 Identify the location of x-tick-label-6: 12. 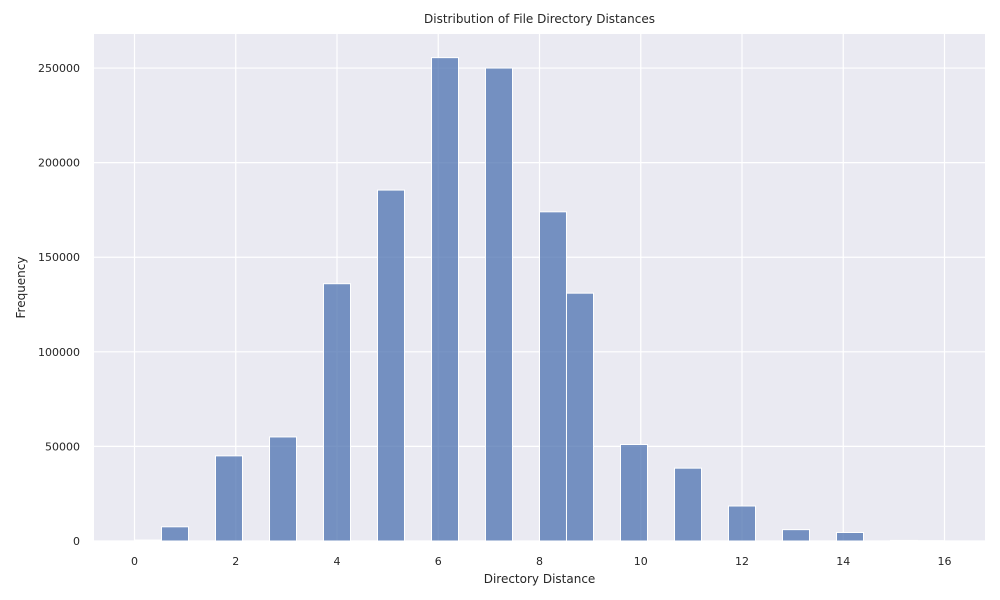
(742, 561).